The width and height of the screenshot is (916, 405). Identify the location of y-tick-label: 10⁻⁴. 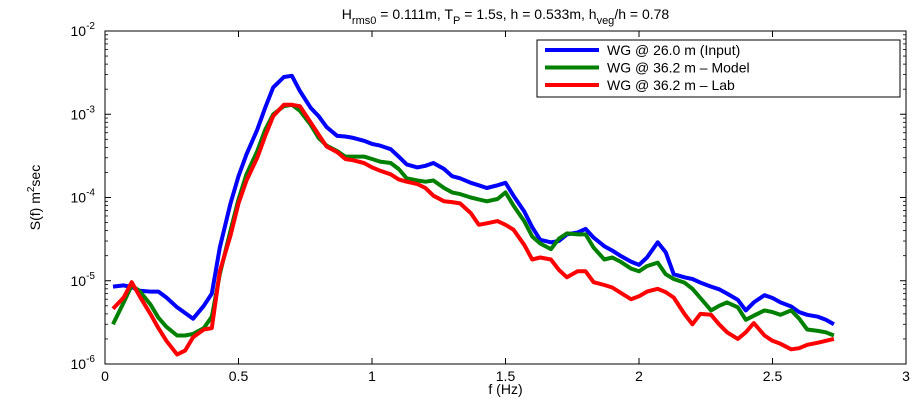
(83, 197).